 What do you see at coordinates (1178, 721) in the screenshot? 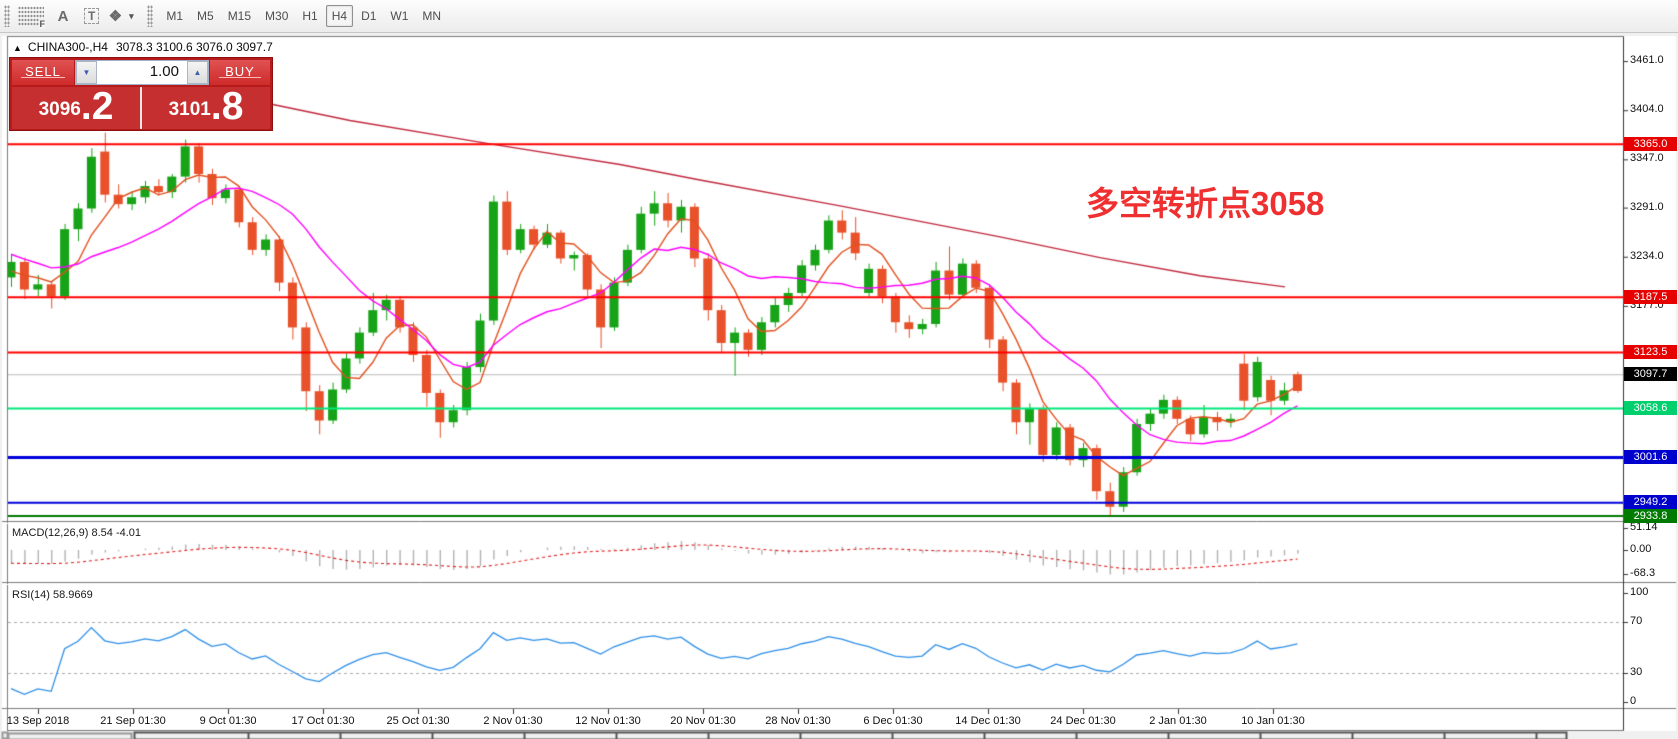
I see `date-axis-label: 2 Jan 01:30` at bounding box center [1178, 721].